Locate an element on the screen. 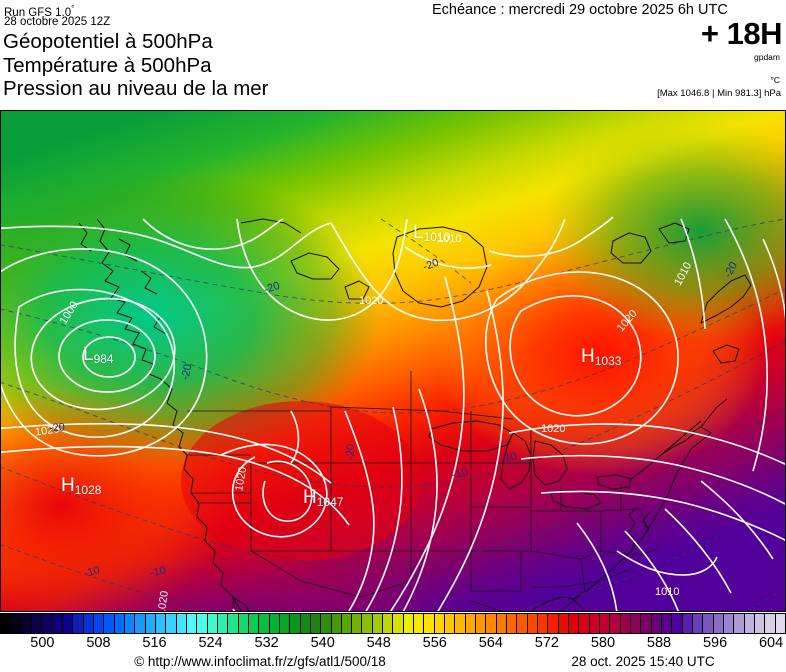 The image size is (786, 672). colorbar-tick-label: 548 is located at coordinates (378, 643).